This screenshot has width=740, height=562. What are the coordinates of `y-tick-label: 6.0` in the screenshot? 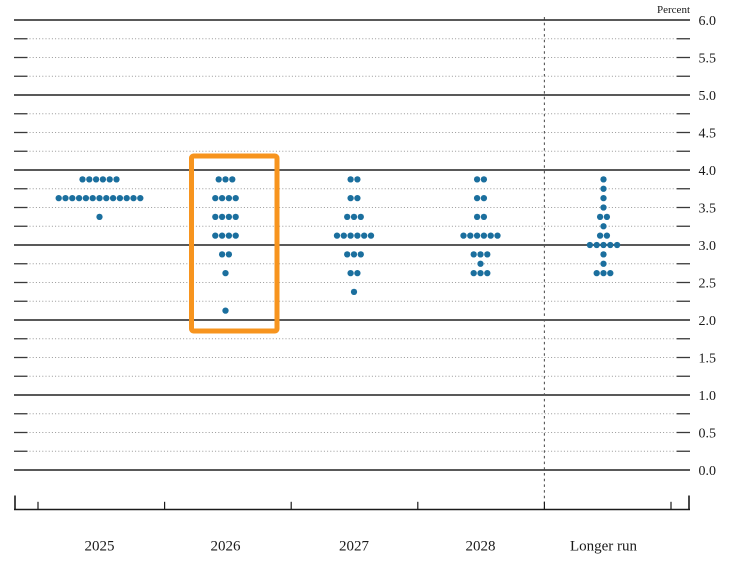 It's located at (708, 21).